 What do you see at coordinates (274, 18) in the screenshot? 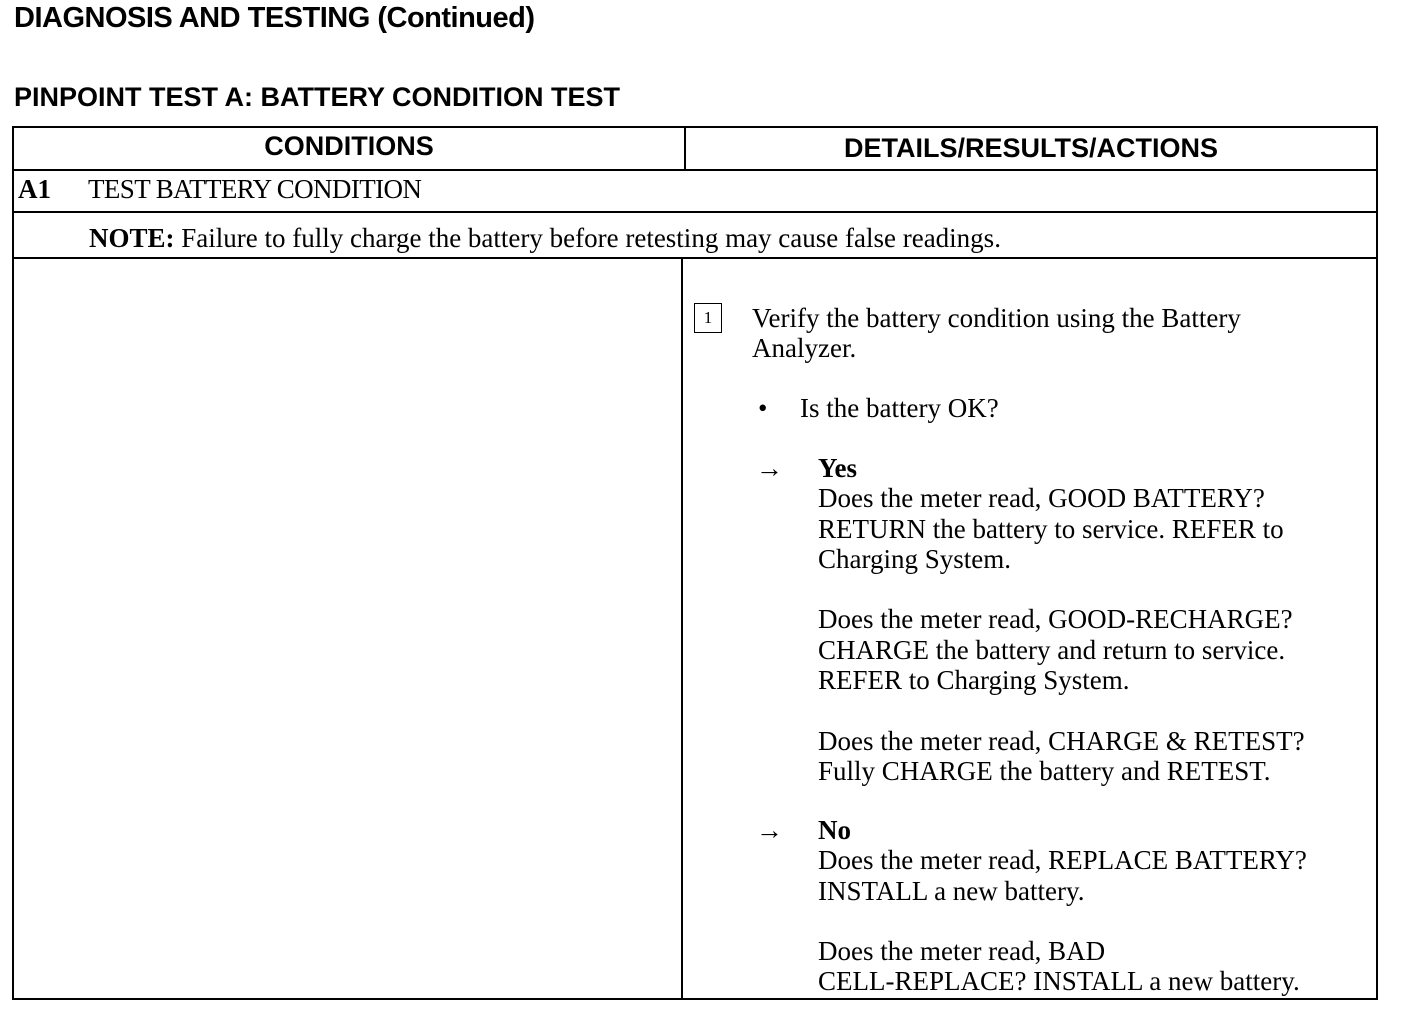
I see `page-title: DIAGNOSIS AND TESTING (Continued)` at bounding box center [274, 18].